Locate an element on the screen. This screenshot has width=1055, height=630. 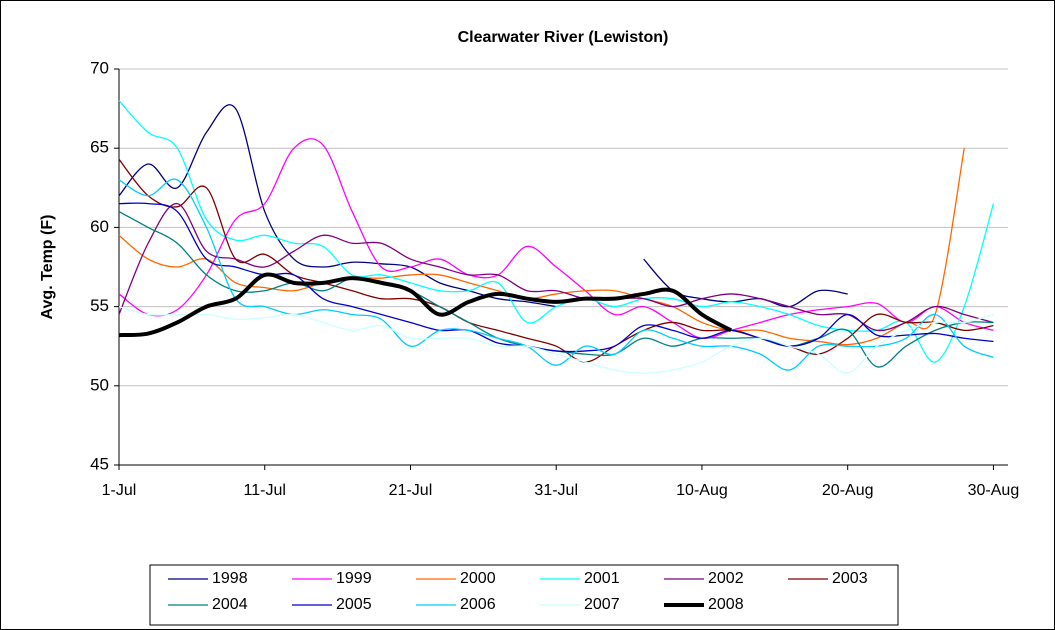
y-tick-label: 65 is located at coordinates (99, 147).